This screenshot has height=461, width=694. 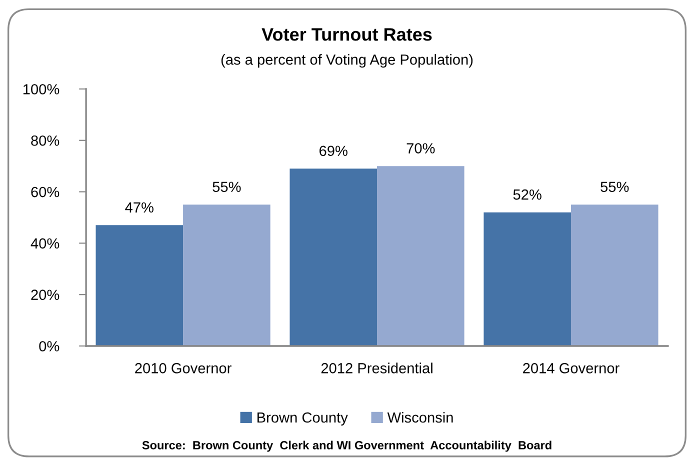 What do you see at coordinates (347, 34) in the screenshot?
I see `chart-title: Voter Turnout Rates` at bounding box center [347, 34].